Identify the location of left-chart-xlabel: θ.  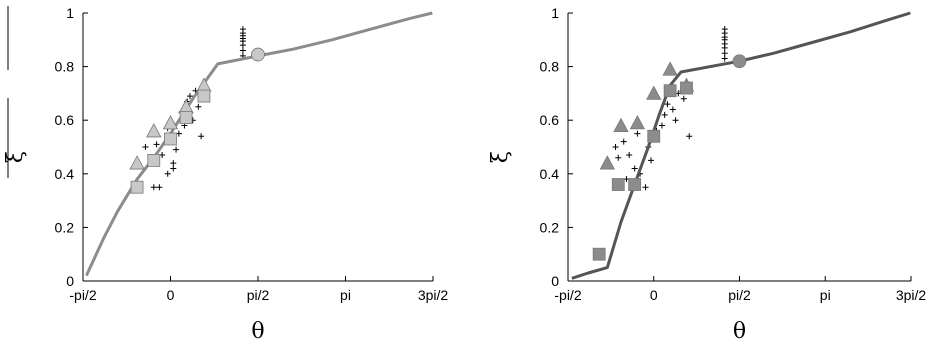
(257, 331).